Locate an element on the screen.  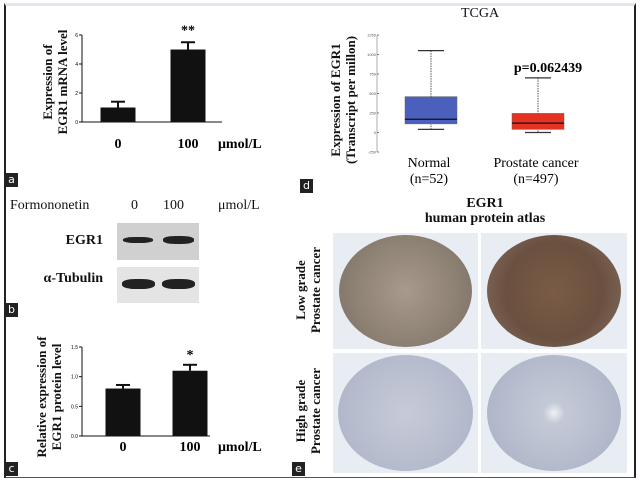
blot-treatment-label: Formononetin is located at coordinates (50, 205).